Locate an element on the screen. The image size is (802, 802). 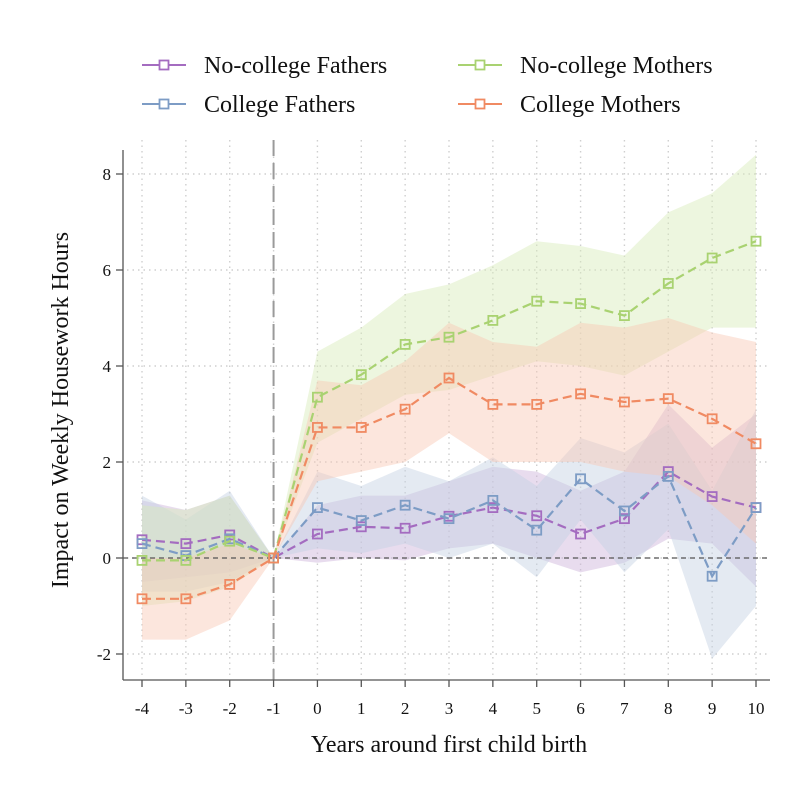
legend-item-4: College Mothers is located at coordinates (569, 105).